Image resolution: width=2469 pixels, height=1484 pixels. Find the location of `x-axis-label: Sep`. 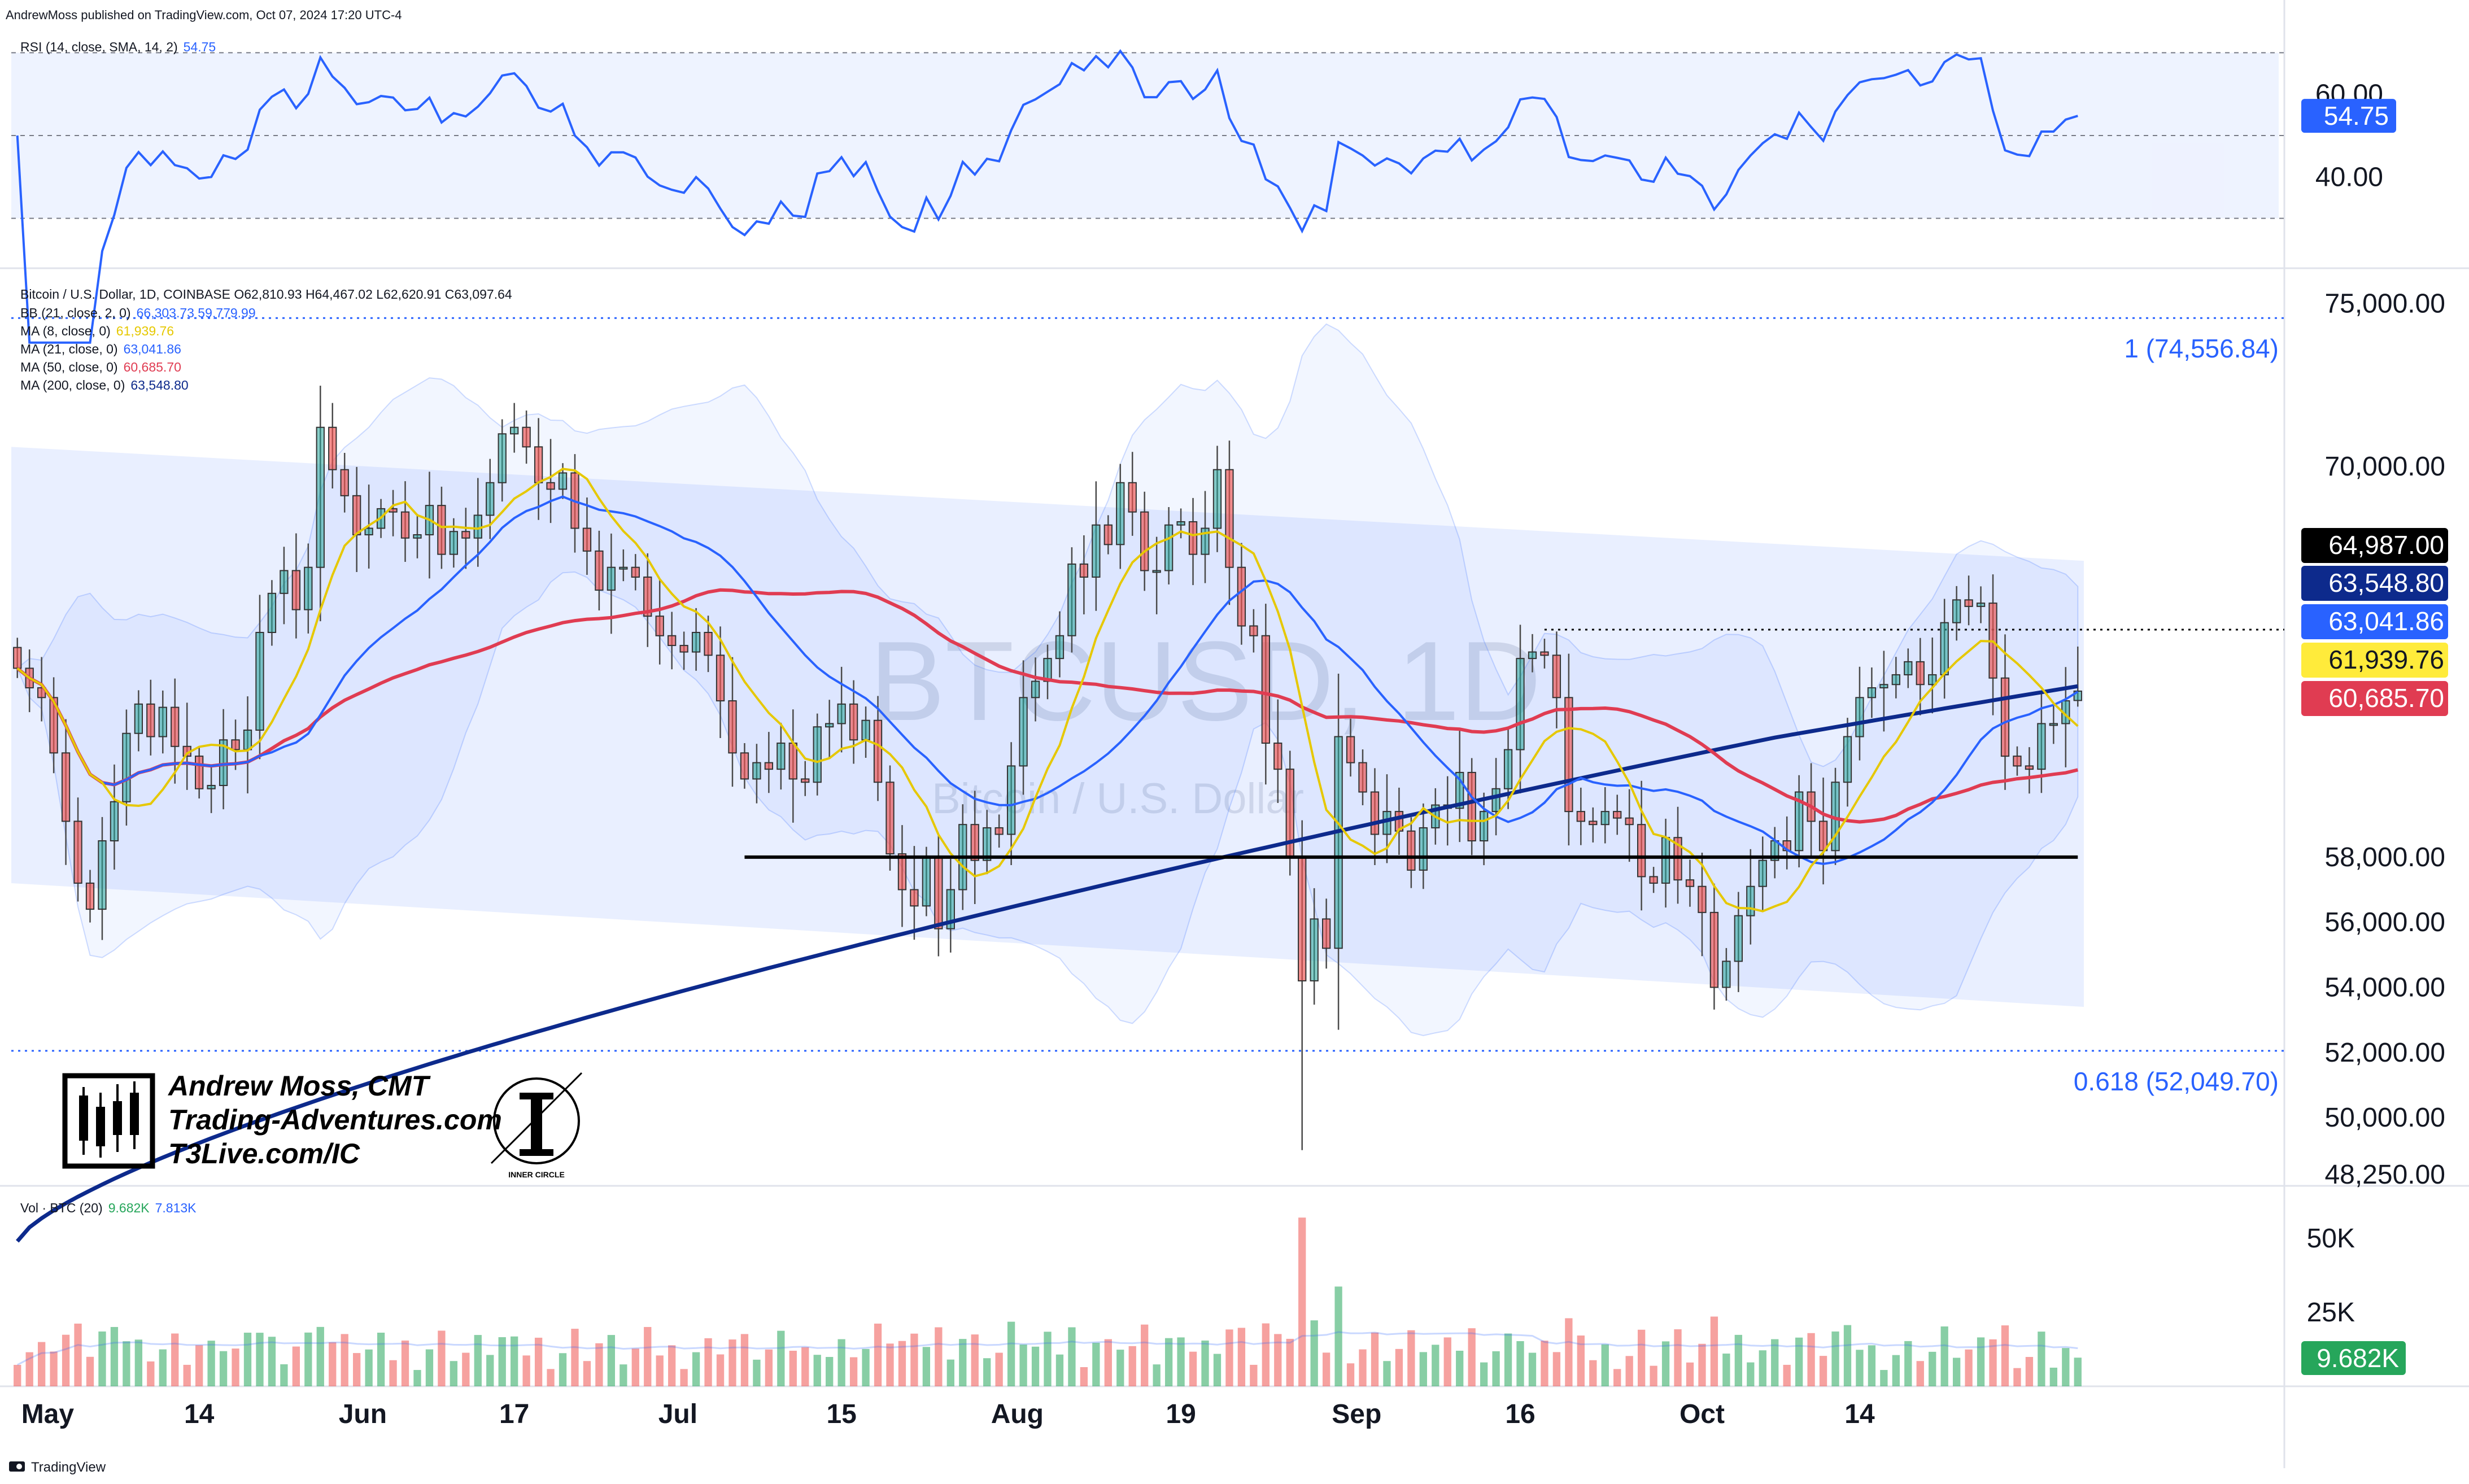

x-axis-label: Sep is located at coordinates (1356, 1414).